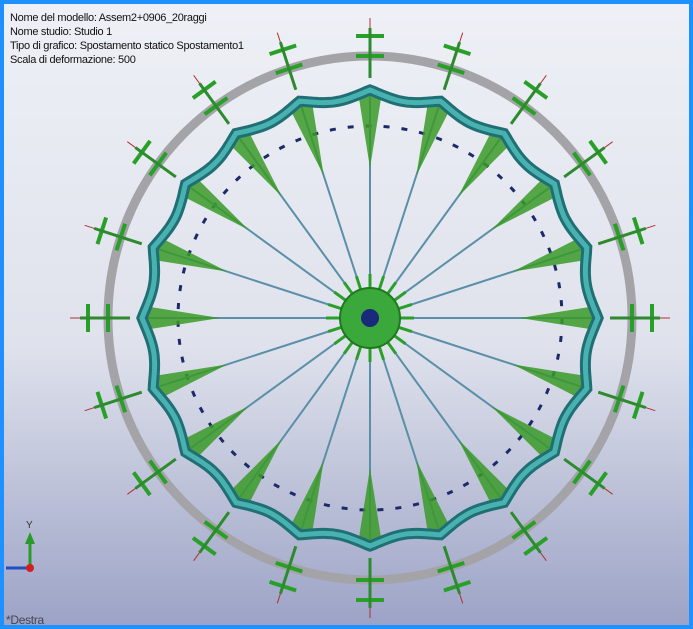 Image resolution: width=693 pixels, height=629 pixels. I want to click on hub-center, so click(370, 318).